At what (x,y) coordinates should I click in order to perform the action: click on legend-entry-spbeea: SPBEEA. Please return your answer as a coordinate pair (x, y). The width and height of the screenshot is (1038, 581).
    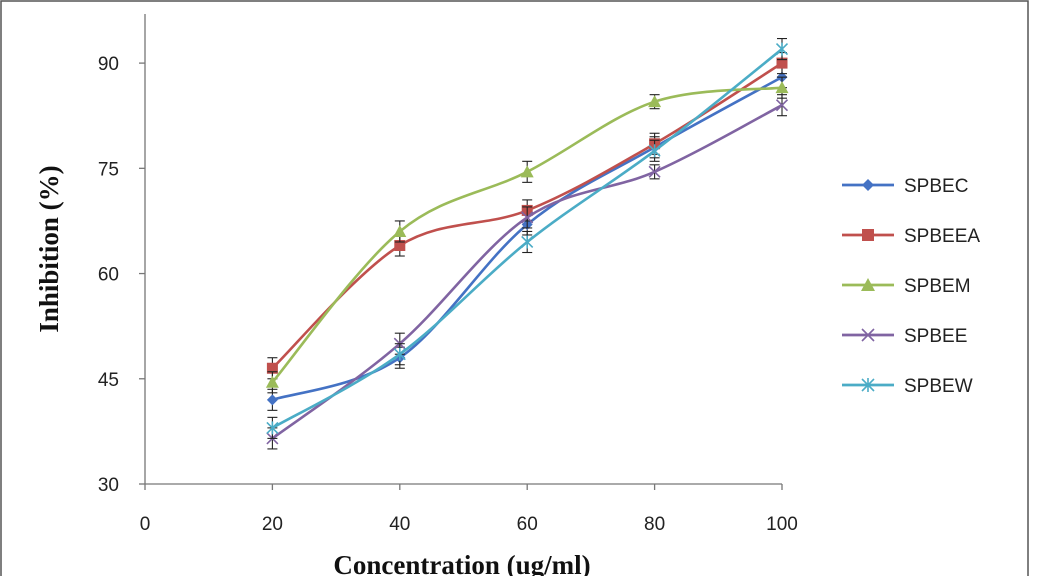
    Looking at the image, I should click on (911, 236).